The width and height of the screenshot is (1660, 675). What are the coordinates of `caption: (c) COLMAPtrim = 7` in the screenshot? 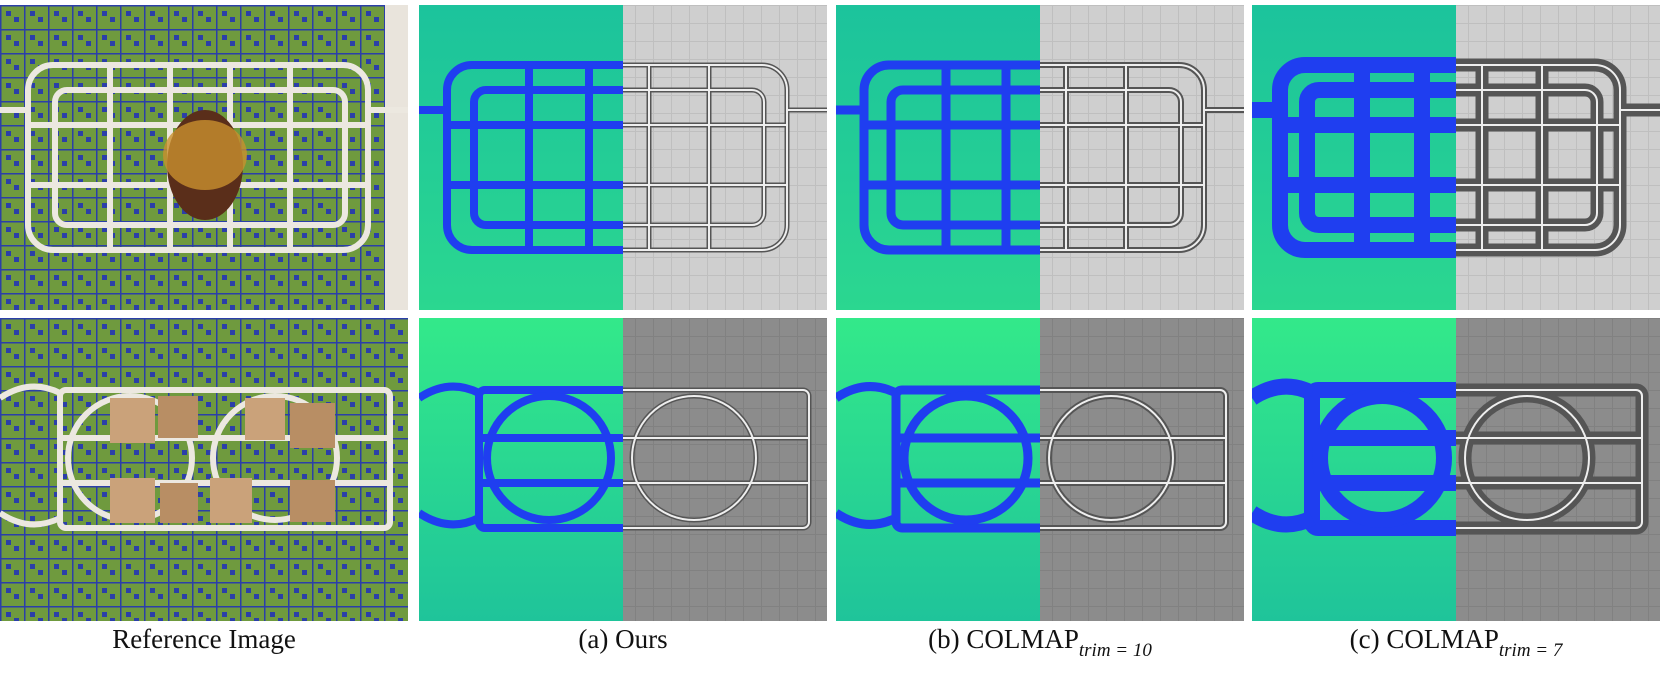 It's located at (1457, 642).